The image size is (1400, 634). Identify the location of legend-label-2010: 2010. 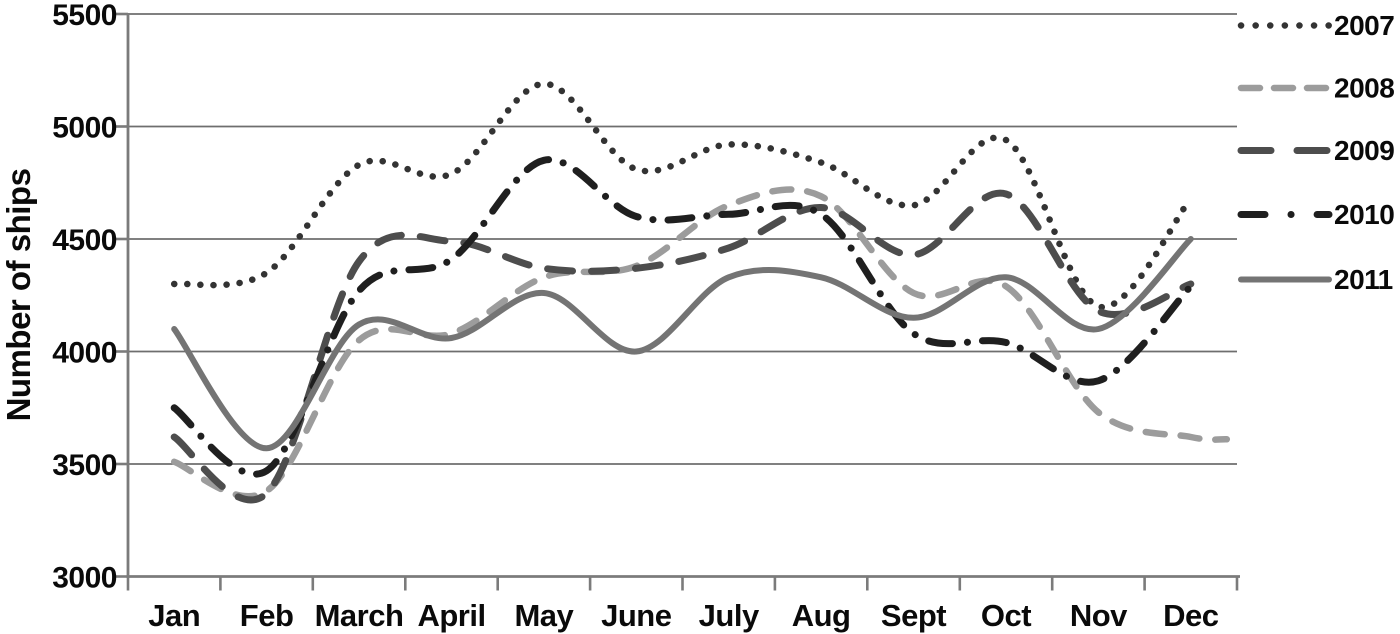
(1364, 214).